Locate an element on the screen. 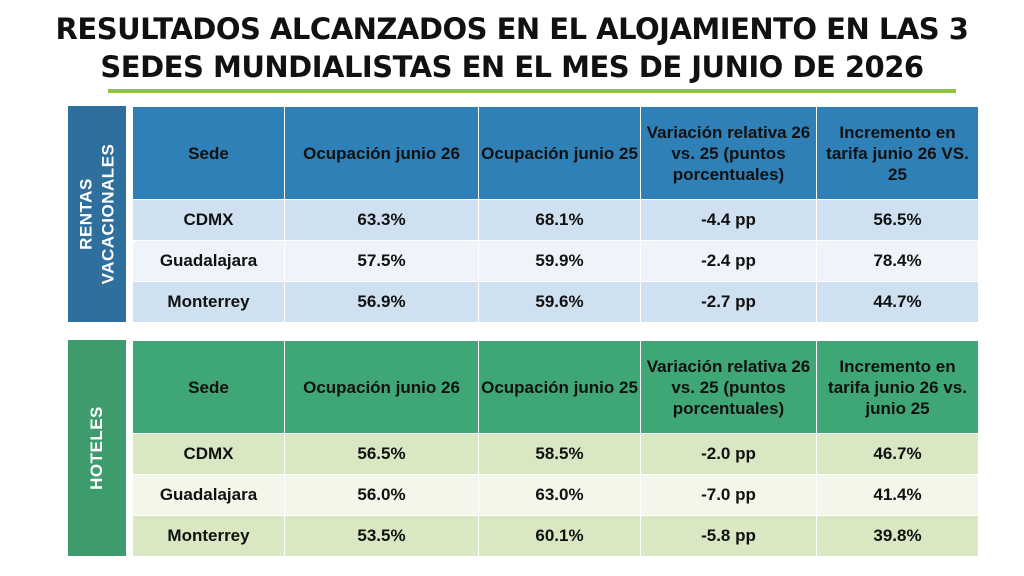  rentas-side-label-line2: VACACIONALES is located at coordinates (107, 214).